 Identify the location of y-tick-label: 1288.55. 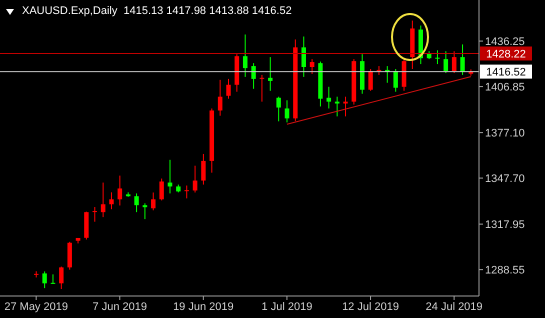
(505, 270).